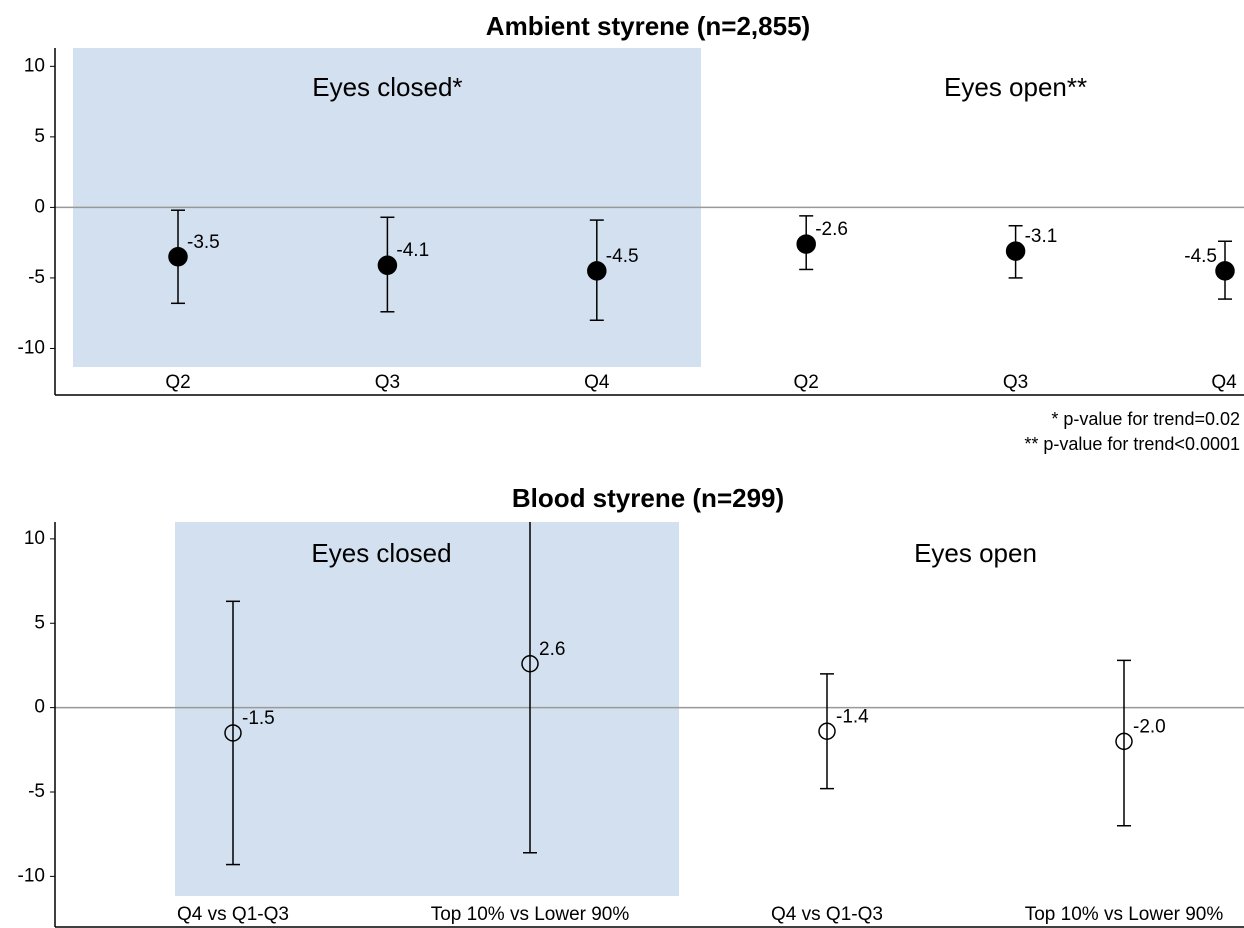  I want to click on data-label: -1.5, so click(258, 718).